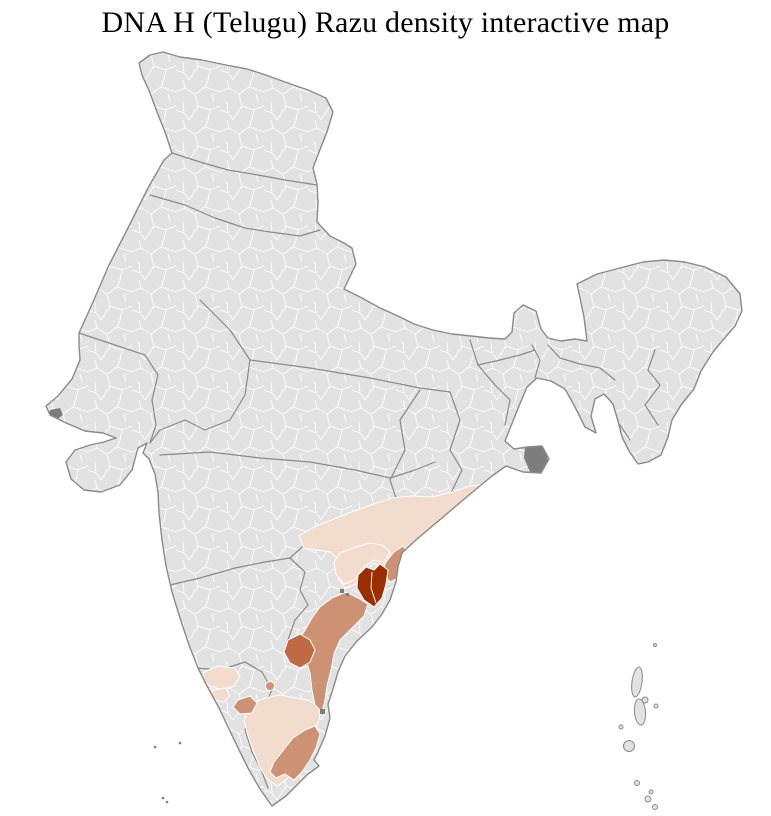 The width and height of the screenshot is (771, 816). I want to click on godavari-upland-belt, so click(362, 563).